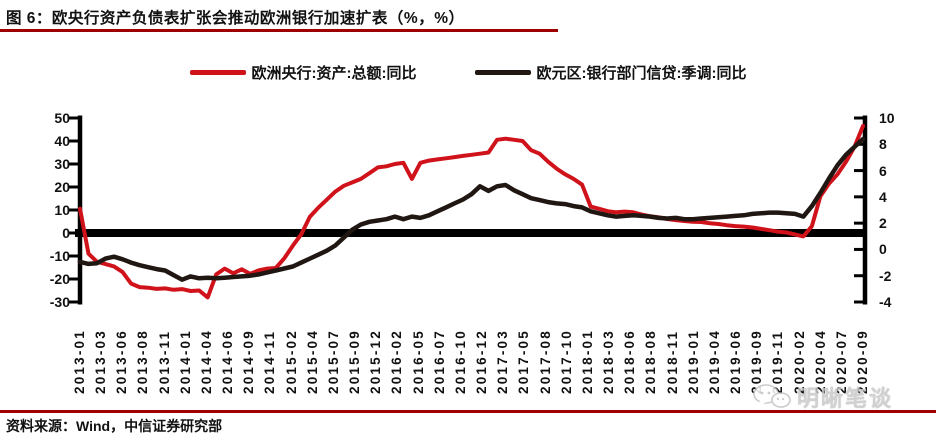 This screenshot has width=936, height=439. Describe the element at coordinates (630, 361) in the screenshot. I see `x-axis-label-2018-06: 2018-06` at that location.